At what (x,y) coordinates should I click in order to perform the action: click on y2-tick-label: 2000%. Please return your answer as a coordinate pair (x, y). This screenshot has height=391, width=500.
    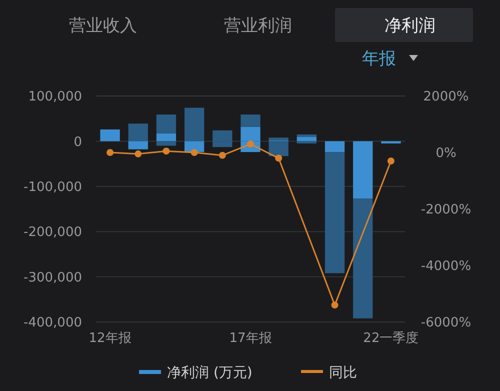
    Looking at the image, I should click on (446, 97).